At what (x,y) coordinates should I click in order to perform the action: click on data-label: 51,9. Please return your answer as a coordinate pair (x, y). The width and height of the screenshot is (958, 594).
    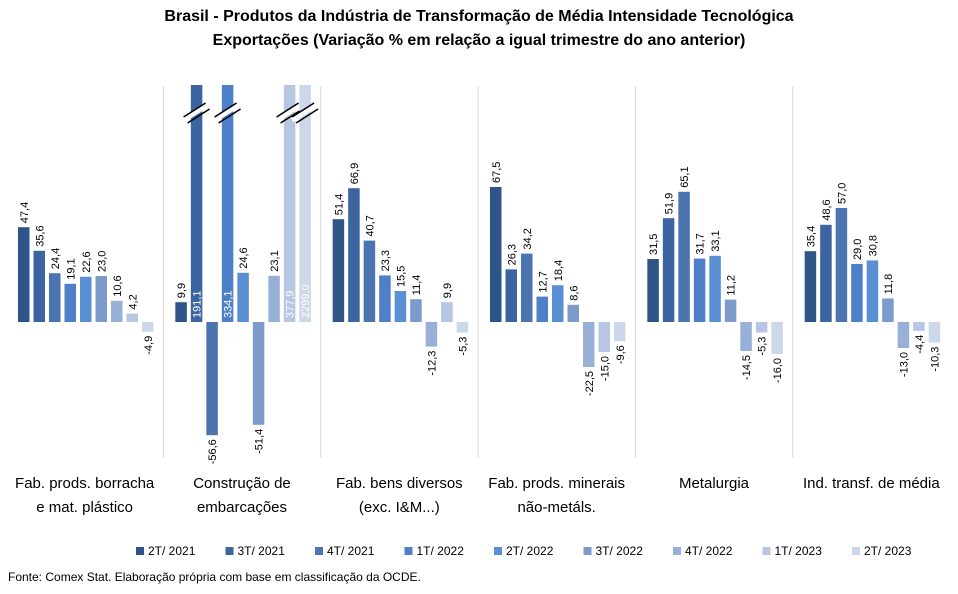
    Looking at the image, I should click on (670, 203).